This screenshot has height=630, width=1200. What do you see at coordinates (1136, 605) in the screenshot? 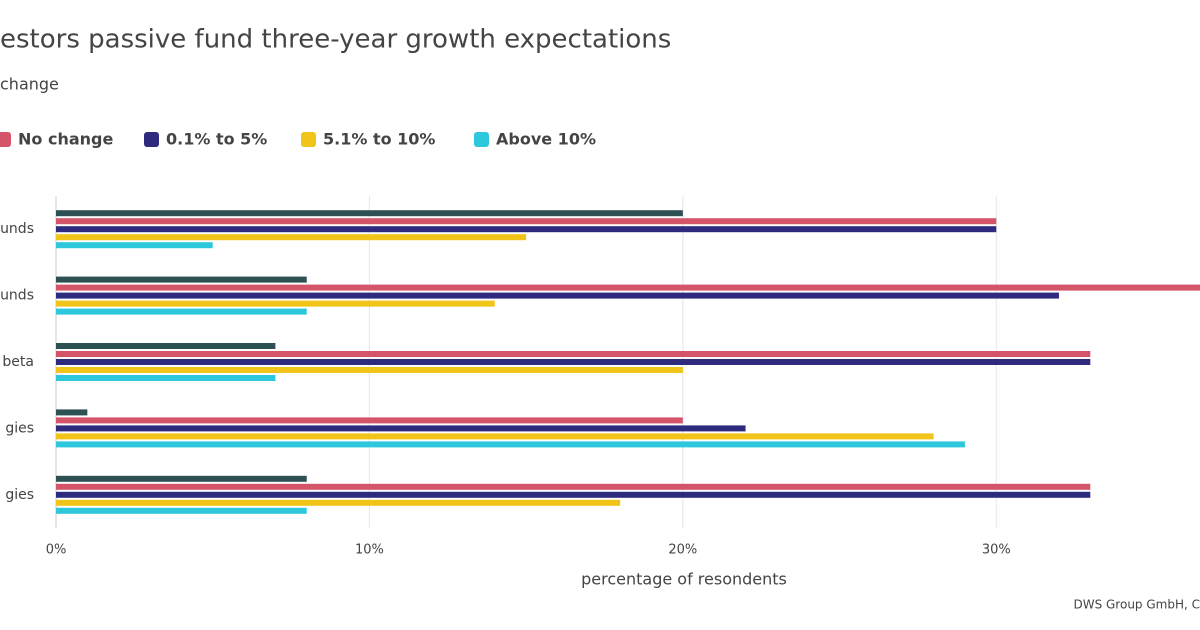
I see `credit: DWS Group GmbH, C` at bounding box center [1136, 605].